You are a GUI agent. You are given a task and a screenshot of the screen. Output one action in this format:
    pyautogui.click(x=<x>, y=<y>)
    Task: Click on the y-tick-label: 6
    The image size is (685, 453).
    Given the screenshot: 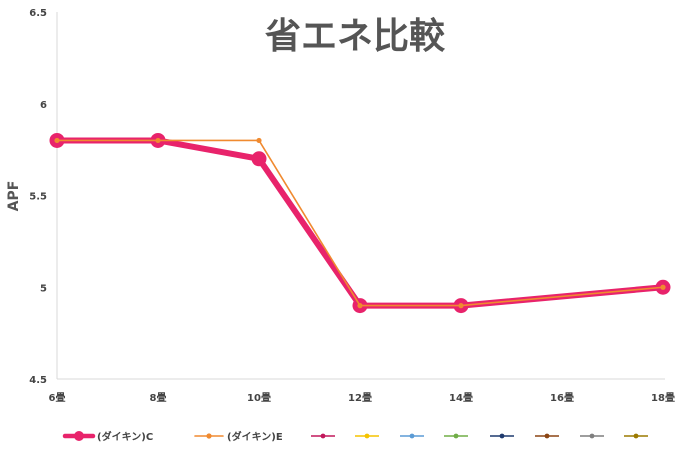 What is the action you would take?
    pyautogui.click(x=43, y=105)
    